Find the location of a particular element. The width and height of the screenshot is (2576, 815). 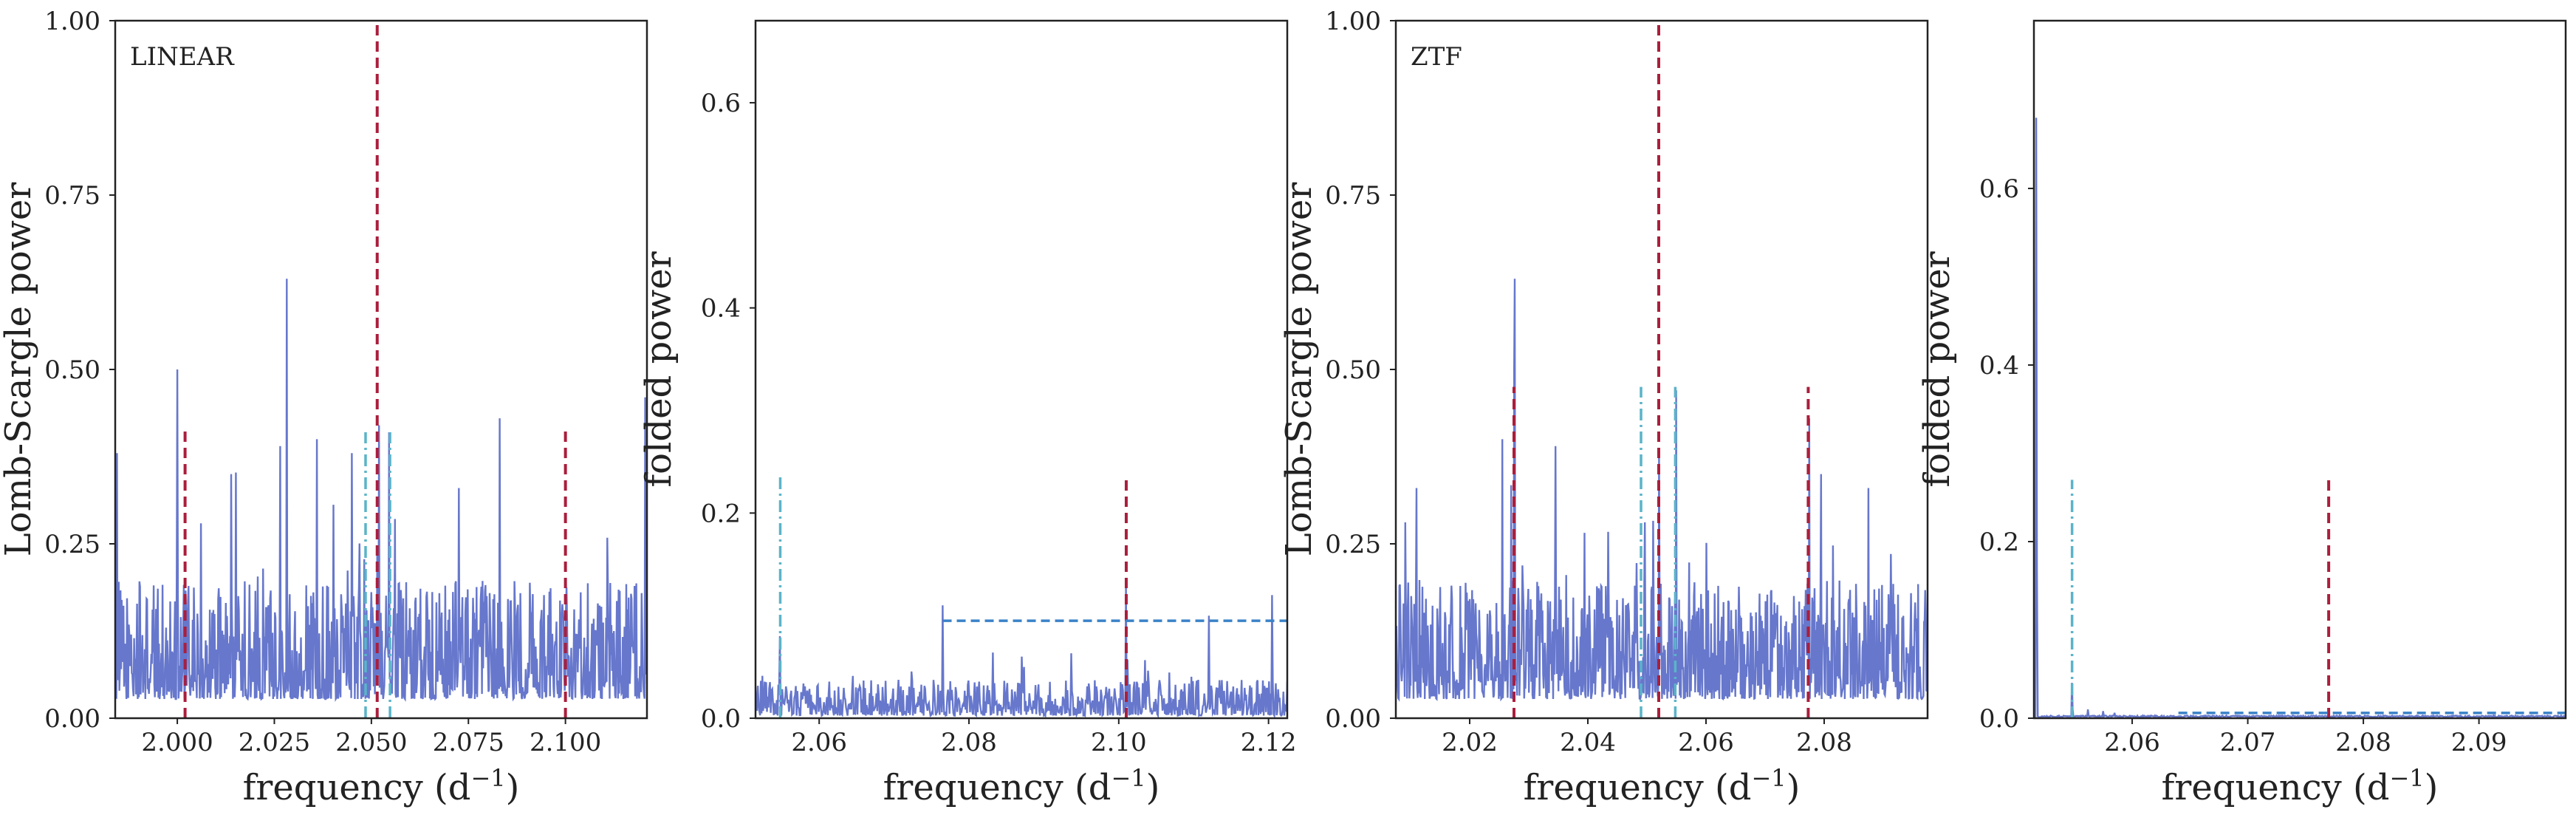

x-tick-label: 2.075 is located at coordinates (468, 742).